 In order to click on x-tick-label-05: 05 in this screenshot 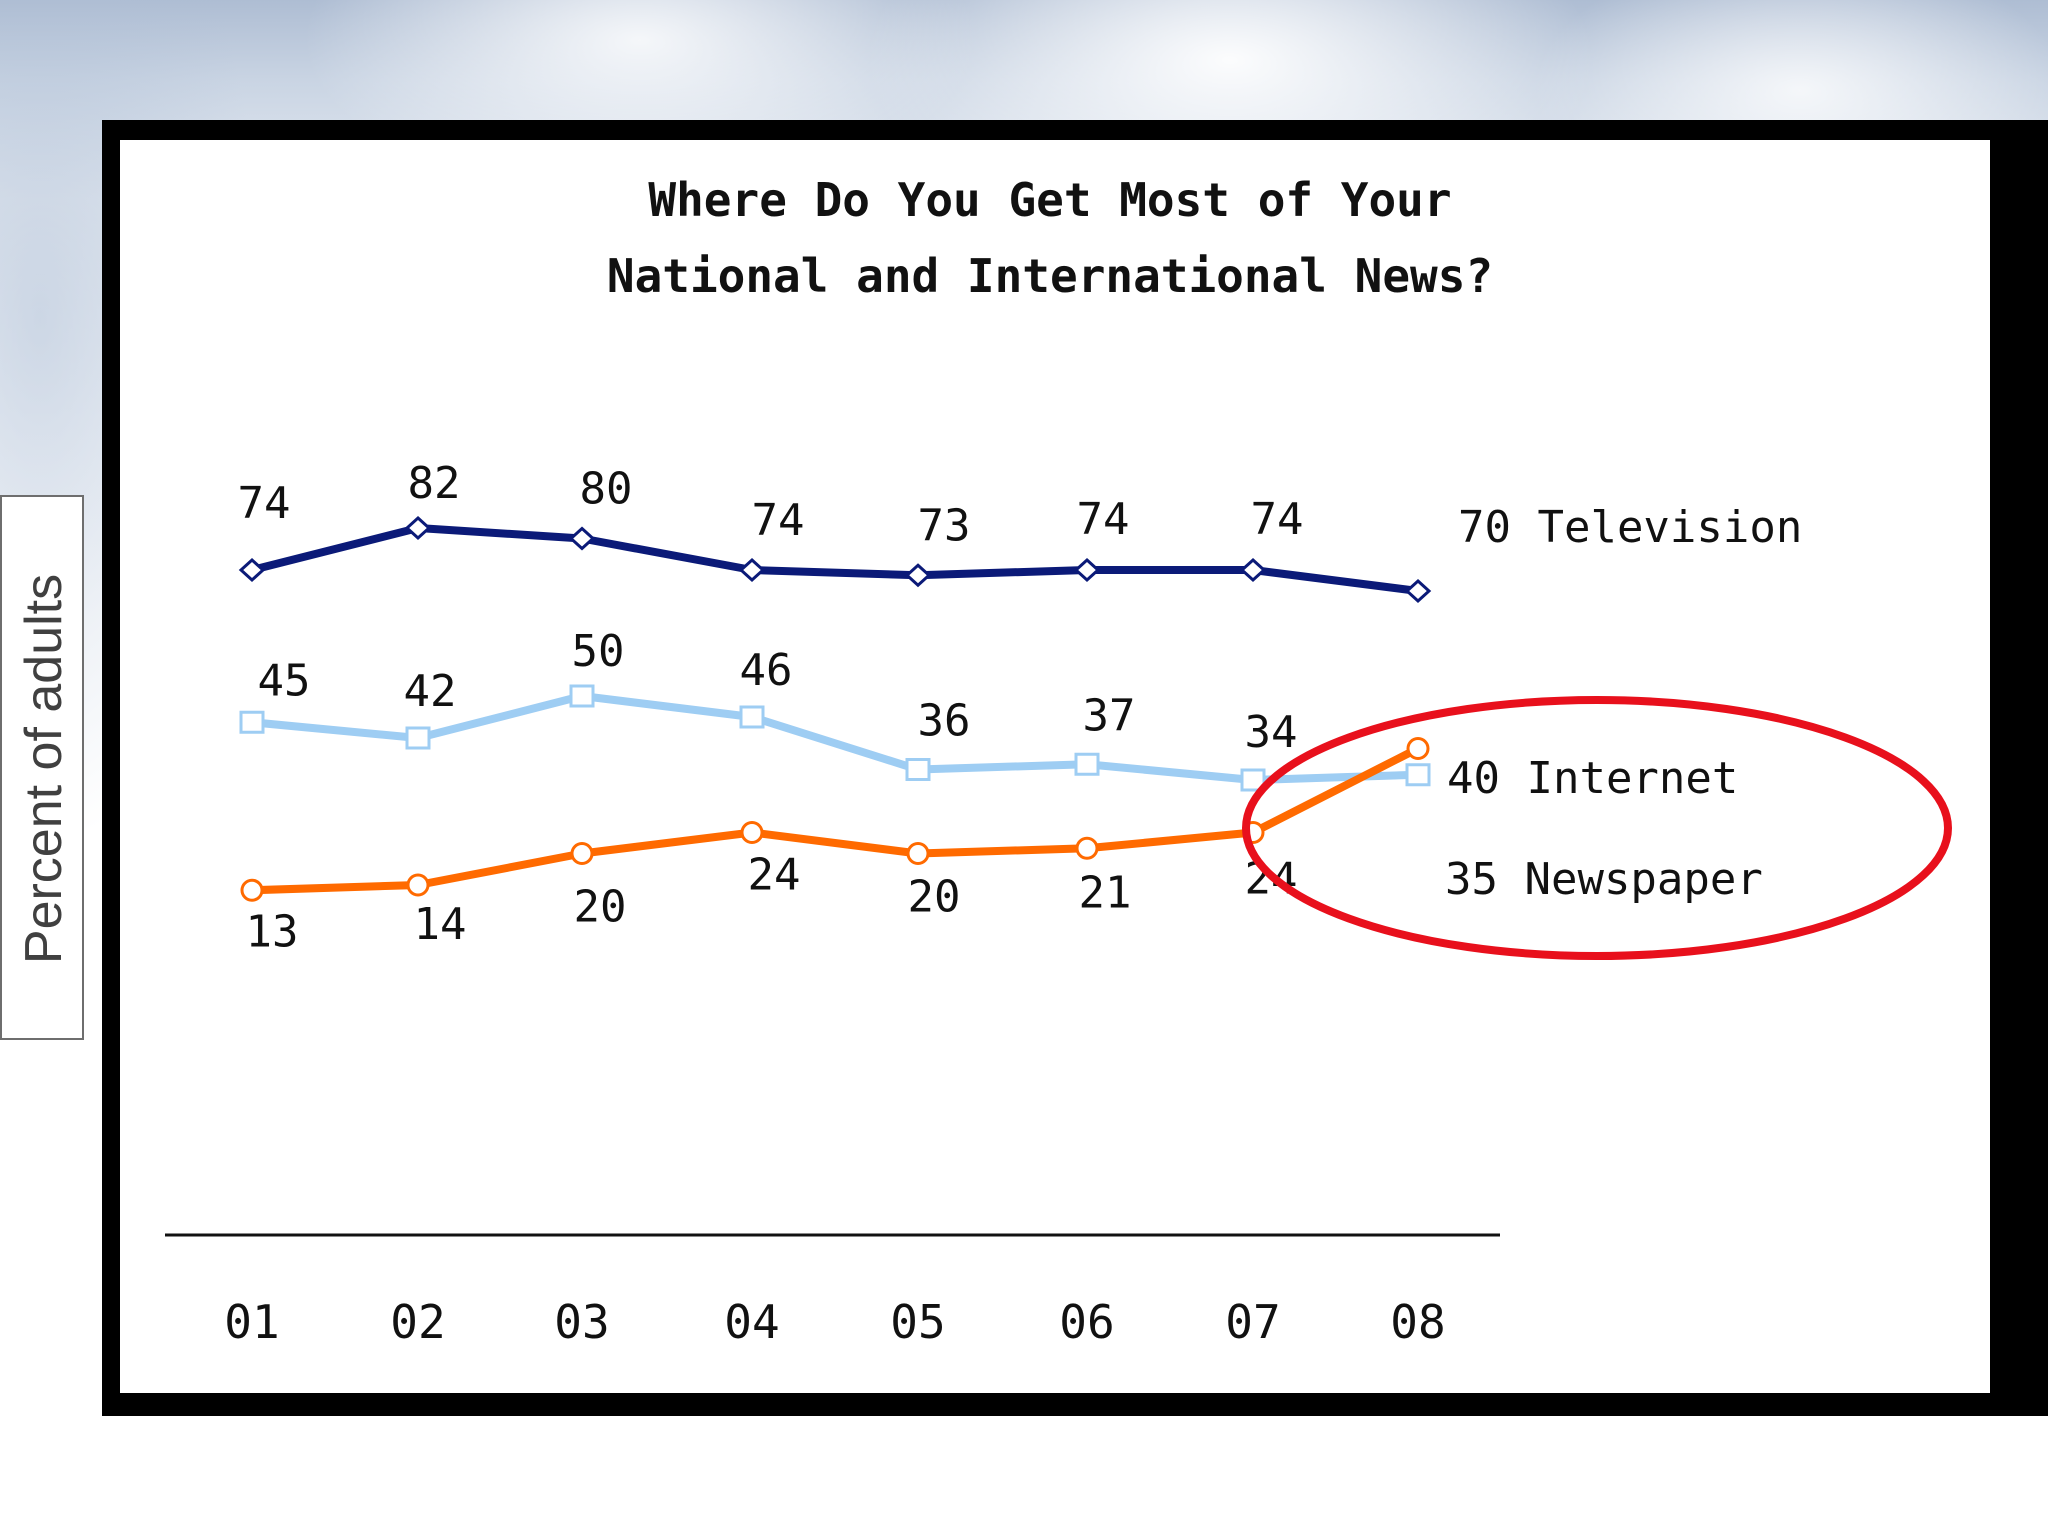, I will do `click(917, 1322)`.